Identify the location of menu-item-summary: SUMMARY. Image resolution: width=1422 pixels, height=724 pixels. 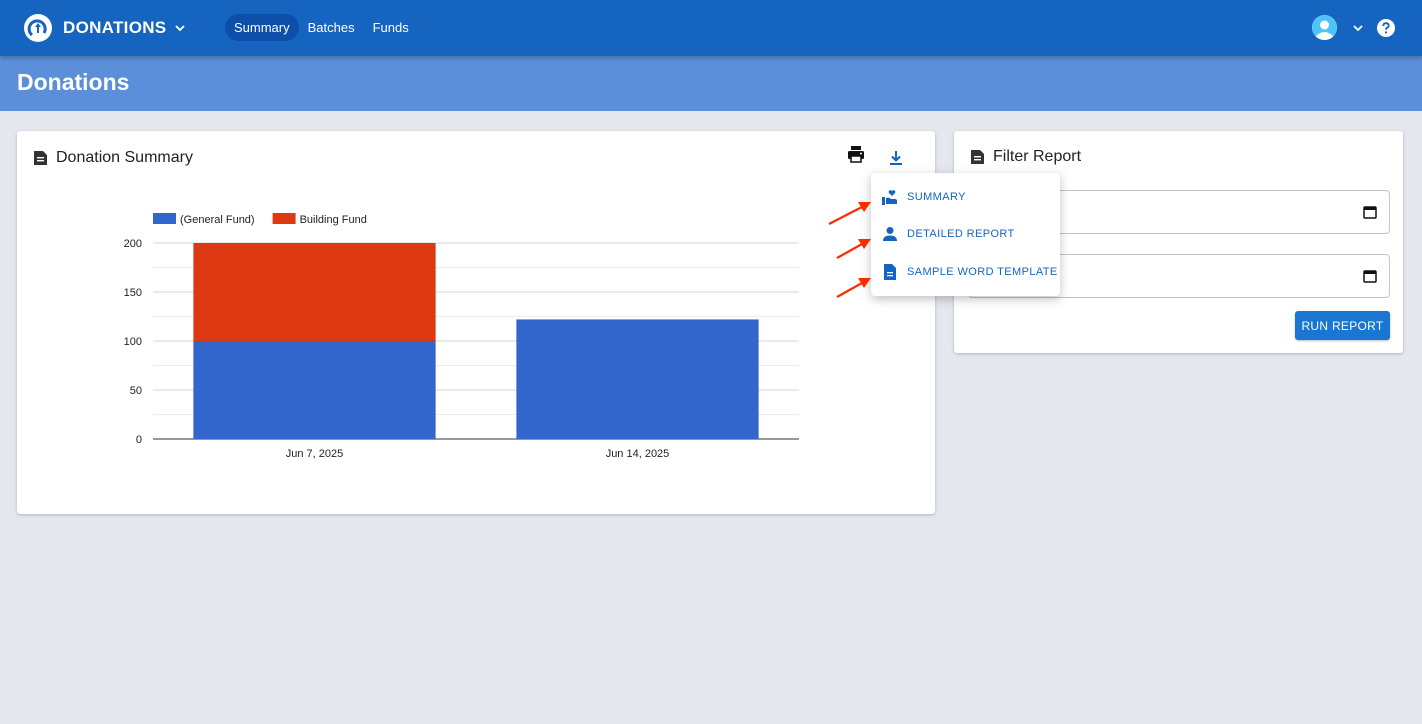
(965, 197).